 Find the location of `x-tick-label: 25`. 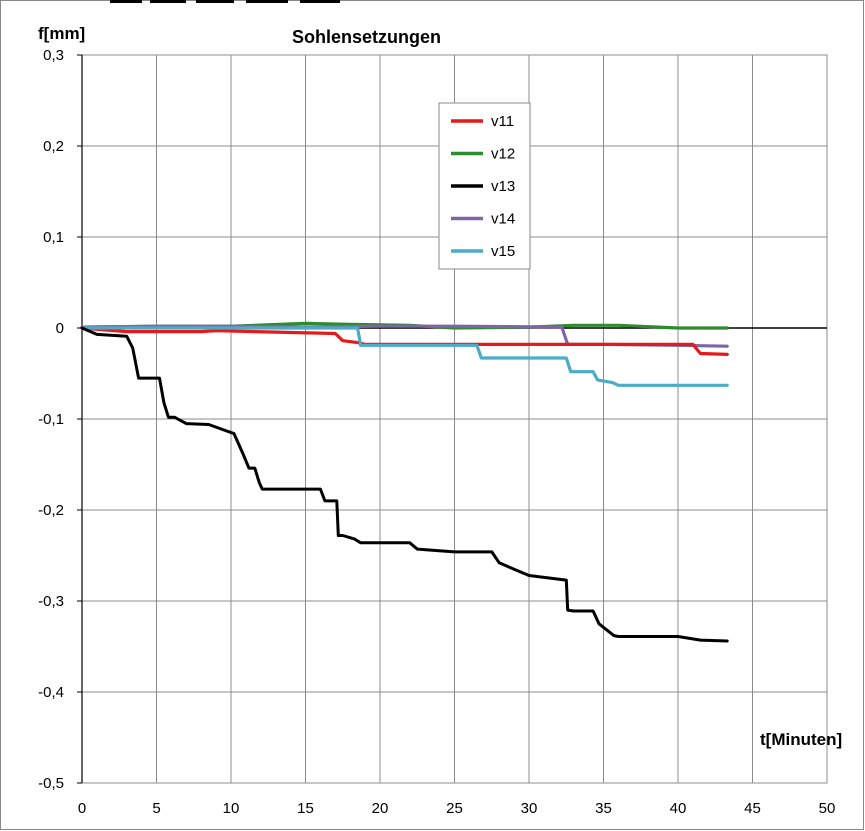

x-tick-label: 25 is located at coordinates (454, 808).